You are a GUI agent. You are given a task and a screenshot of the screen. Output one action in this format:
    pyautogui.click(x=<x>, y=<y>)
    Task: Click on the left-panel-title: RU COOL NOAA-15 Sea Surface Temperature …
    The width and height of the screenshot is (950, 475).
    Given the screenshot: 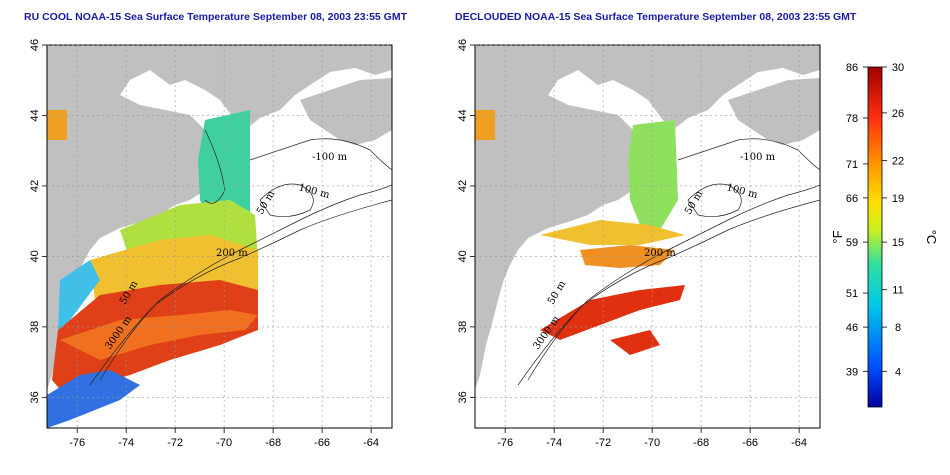 What is the action you would take?
    pyautogui.click(x=216, y=17)
    